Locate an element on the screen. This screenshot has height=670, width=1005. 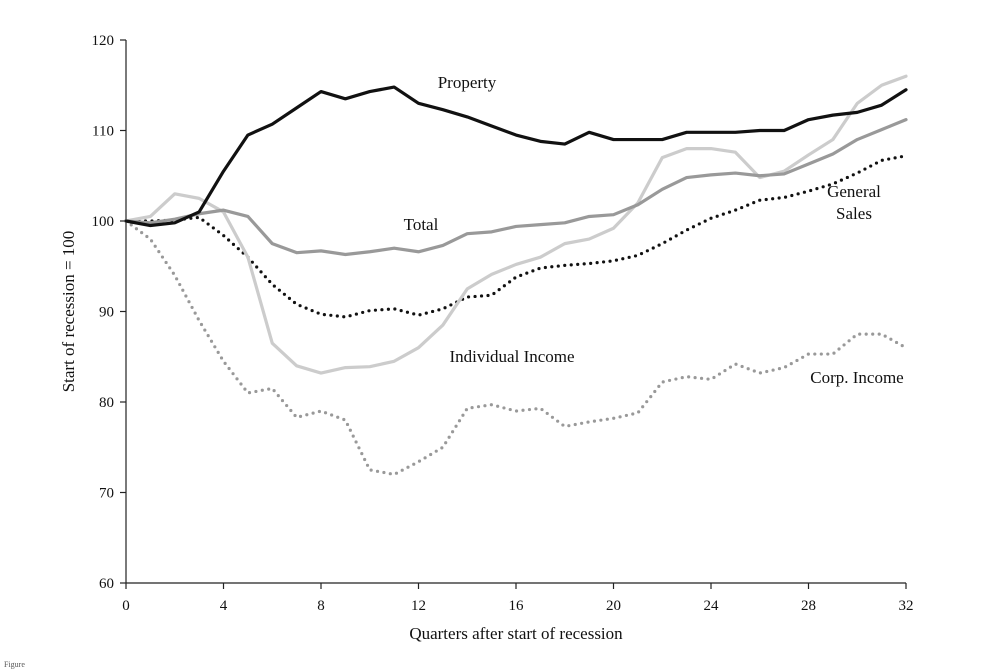
y-tick-label: 90 is located at coordinates (106, 313).